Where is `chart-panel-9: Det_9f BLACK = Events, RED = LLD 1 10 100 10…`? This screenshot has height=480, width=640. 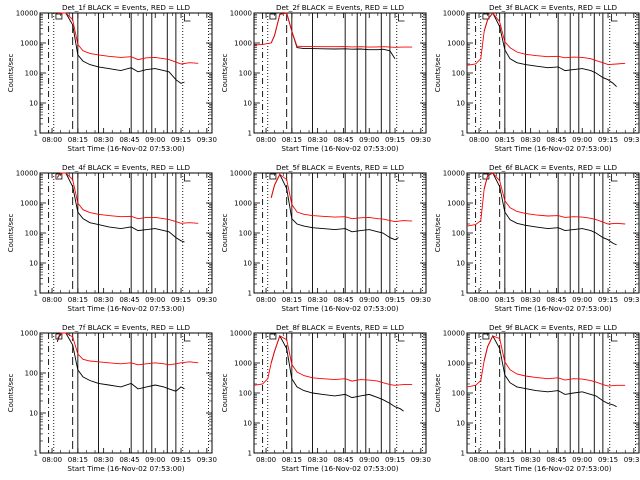
chart-panel-9: Det_9f BLACK = Events, RED = LLD 1 10 100 10… is located at coordinates (537, 398).